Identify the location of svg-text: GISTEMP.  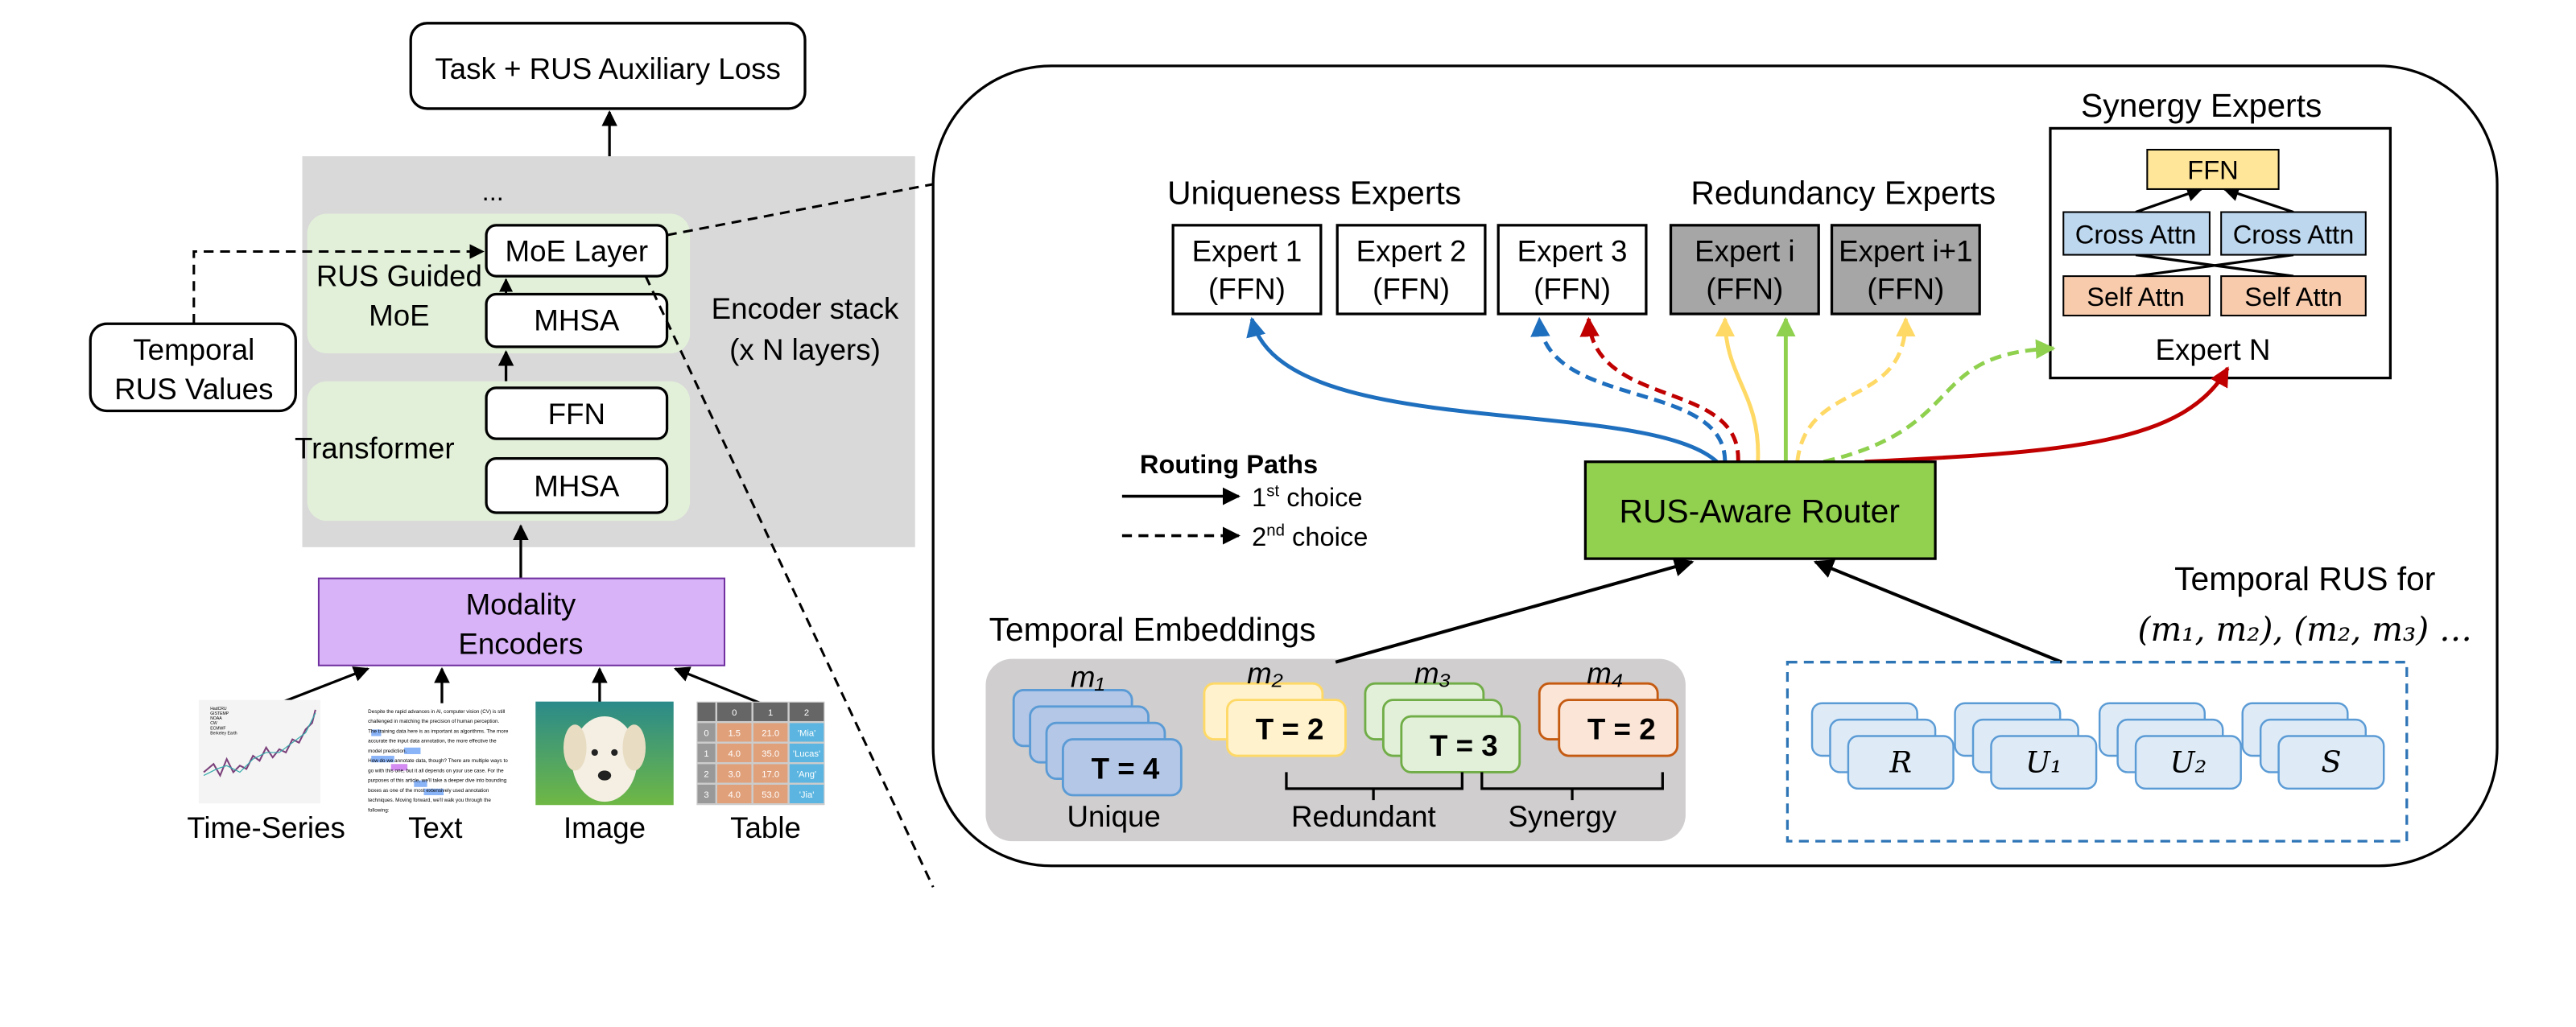
(219, 713).